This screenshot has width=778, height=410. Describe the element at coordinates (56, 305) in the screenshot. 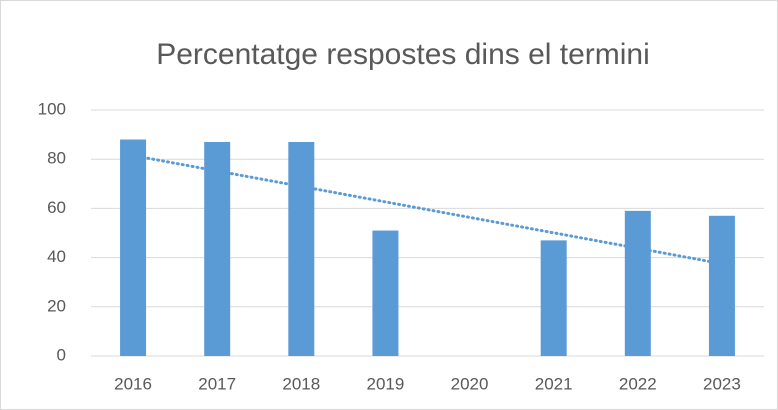

I see `y-tick-label: 20` at that location.